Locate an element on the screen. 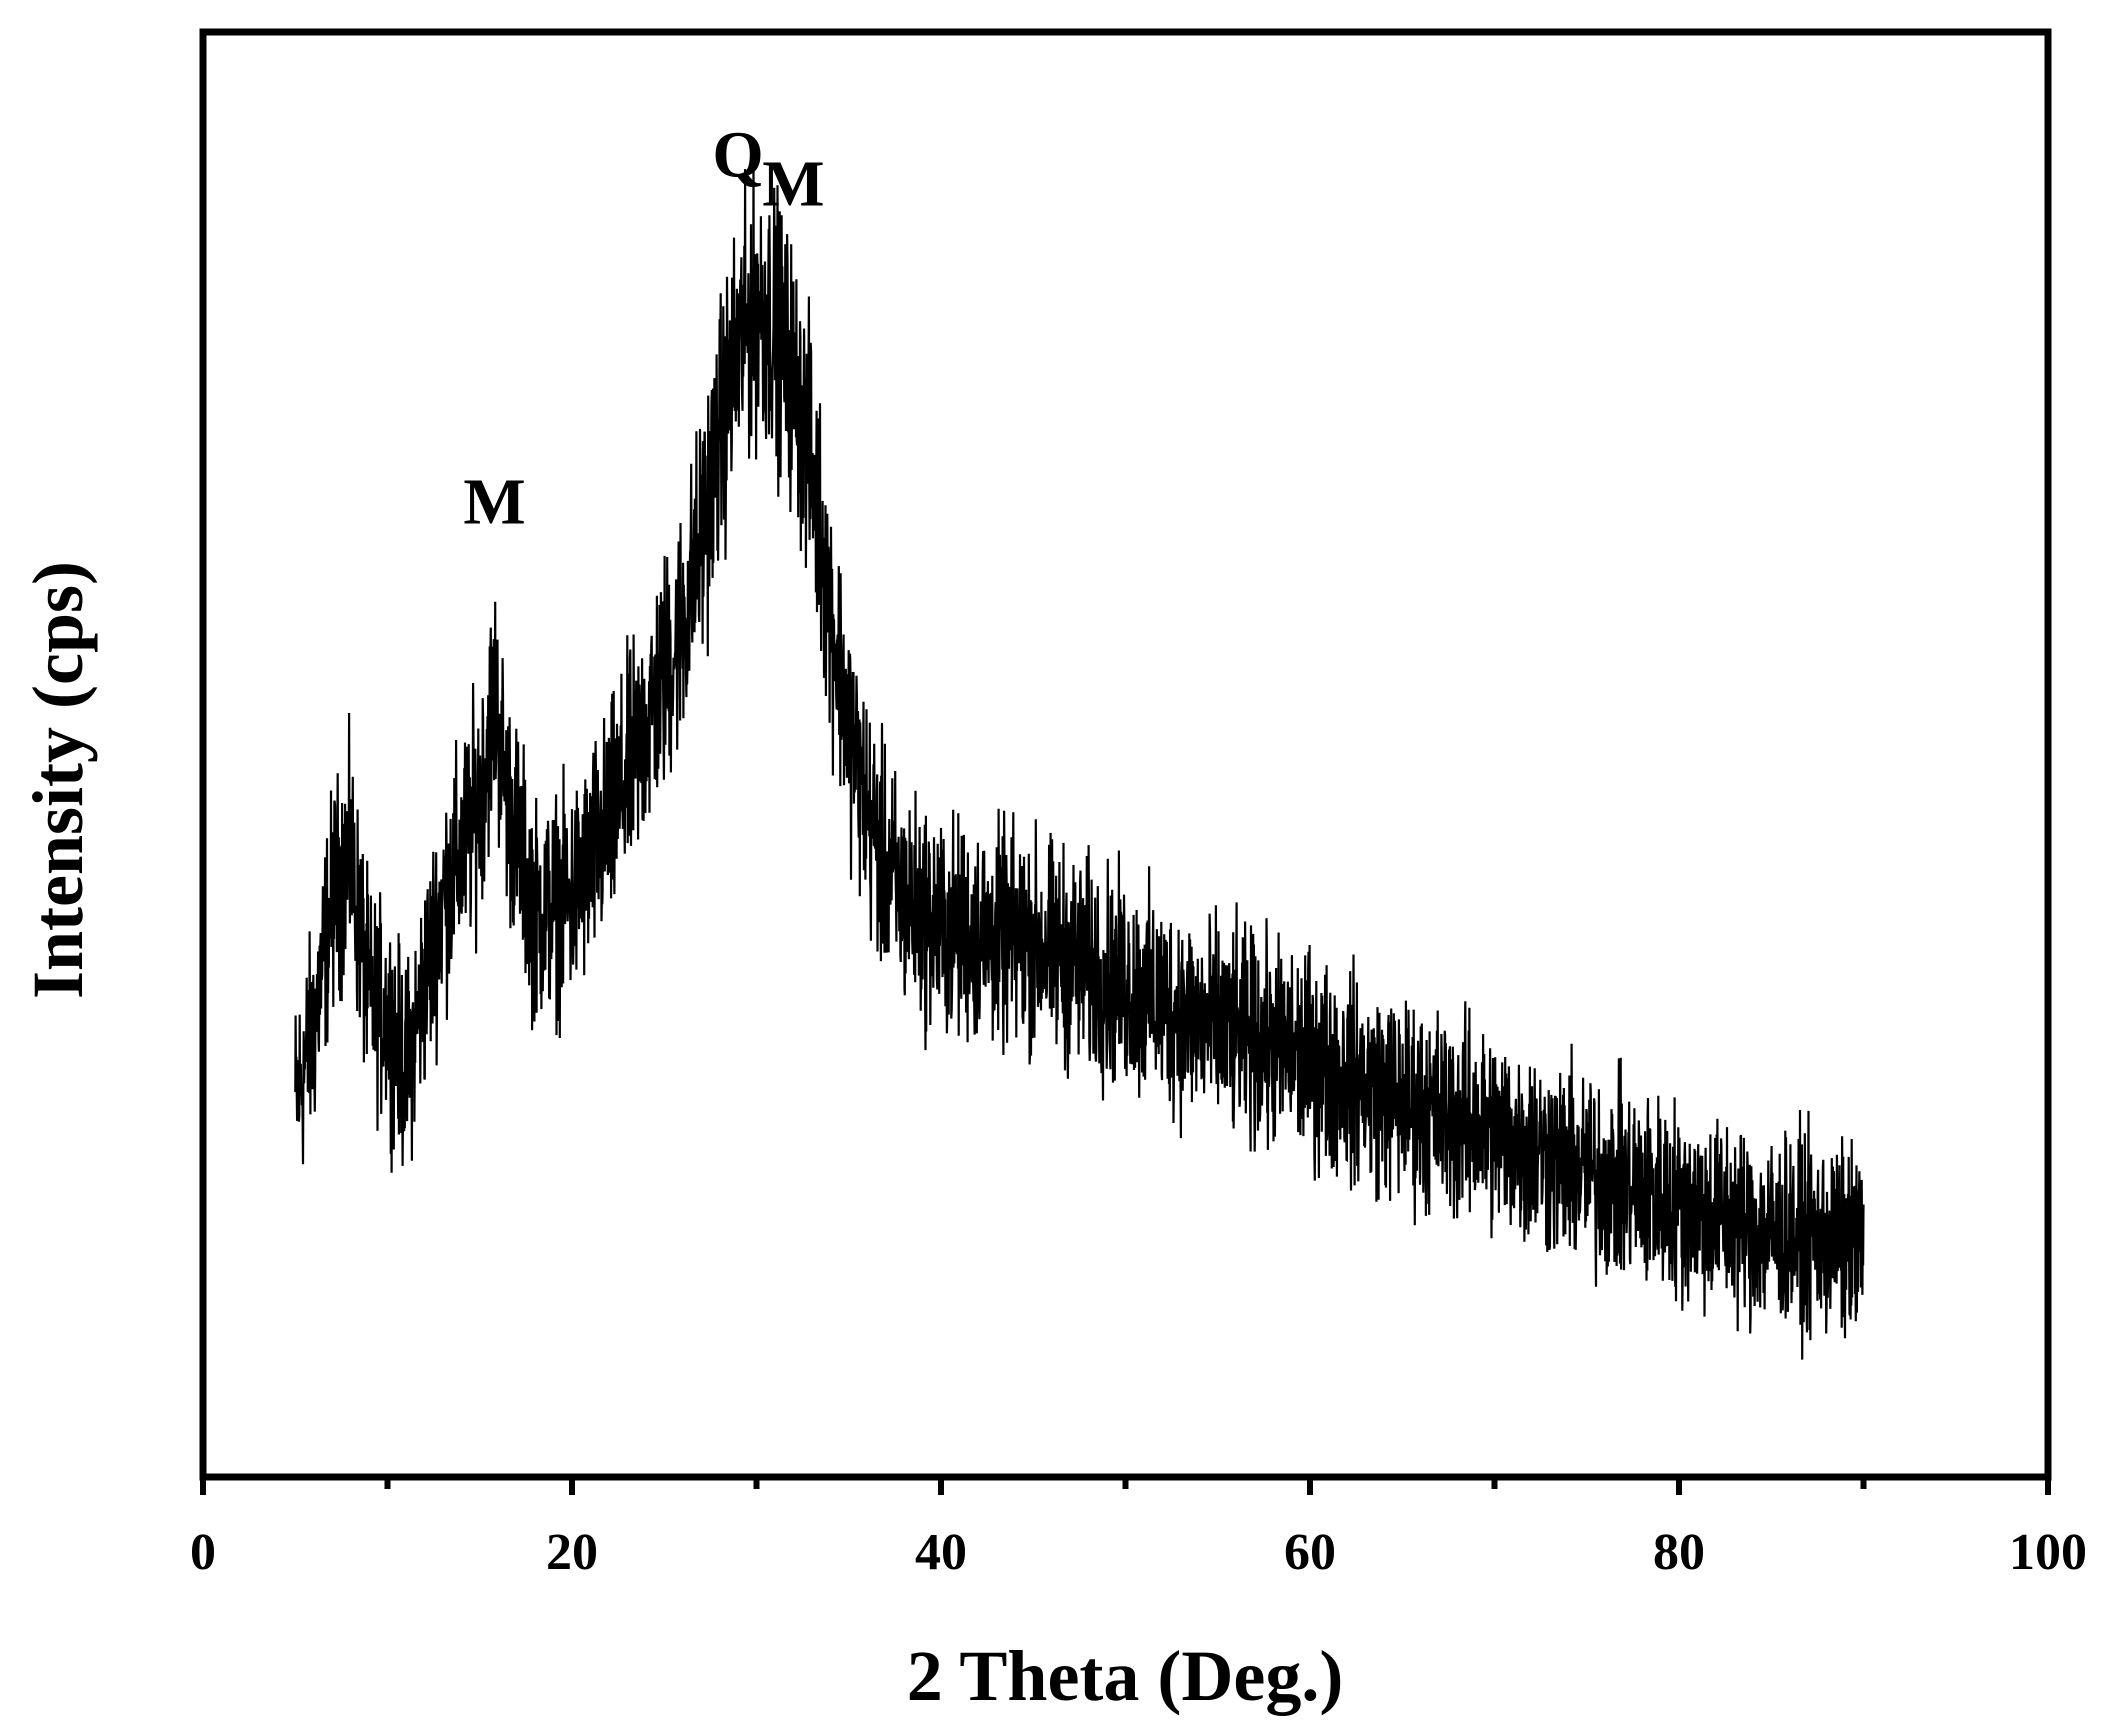 This screenshot has width=2104, height=1728. x-axis-label: 2 Theta (Deg.) is located at coordinates (1125, 1676).